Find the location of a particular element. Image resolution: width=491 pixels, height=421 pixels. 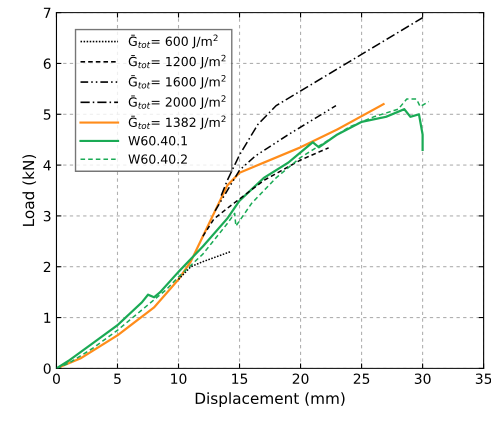

y-tick-label: 4 is located at coordinates (47, 165).